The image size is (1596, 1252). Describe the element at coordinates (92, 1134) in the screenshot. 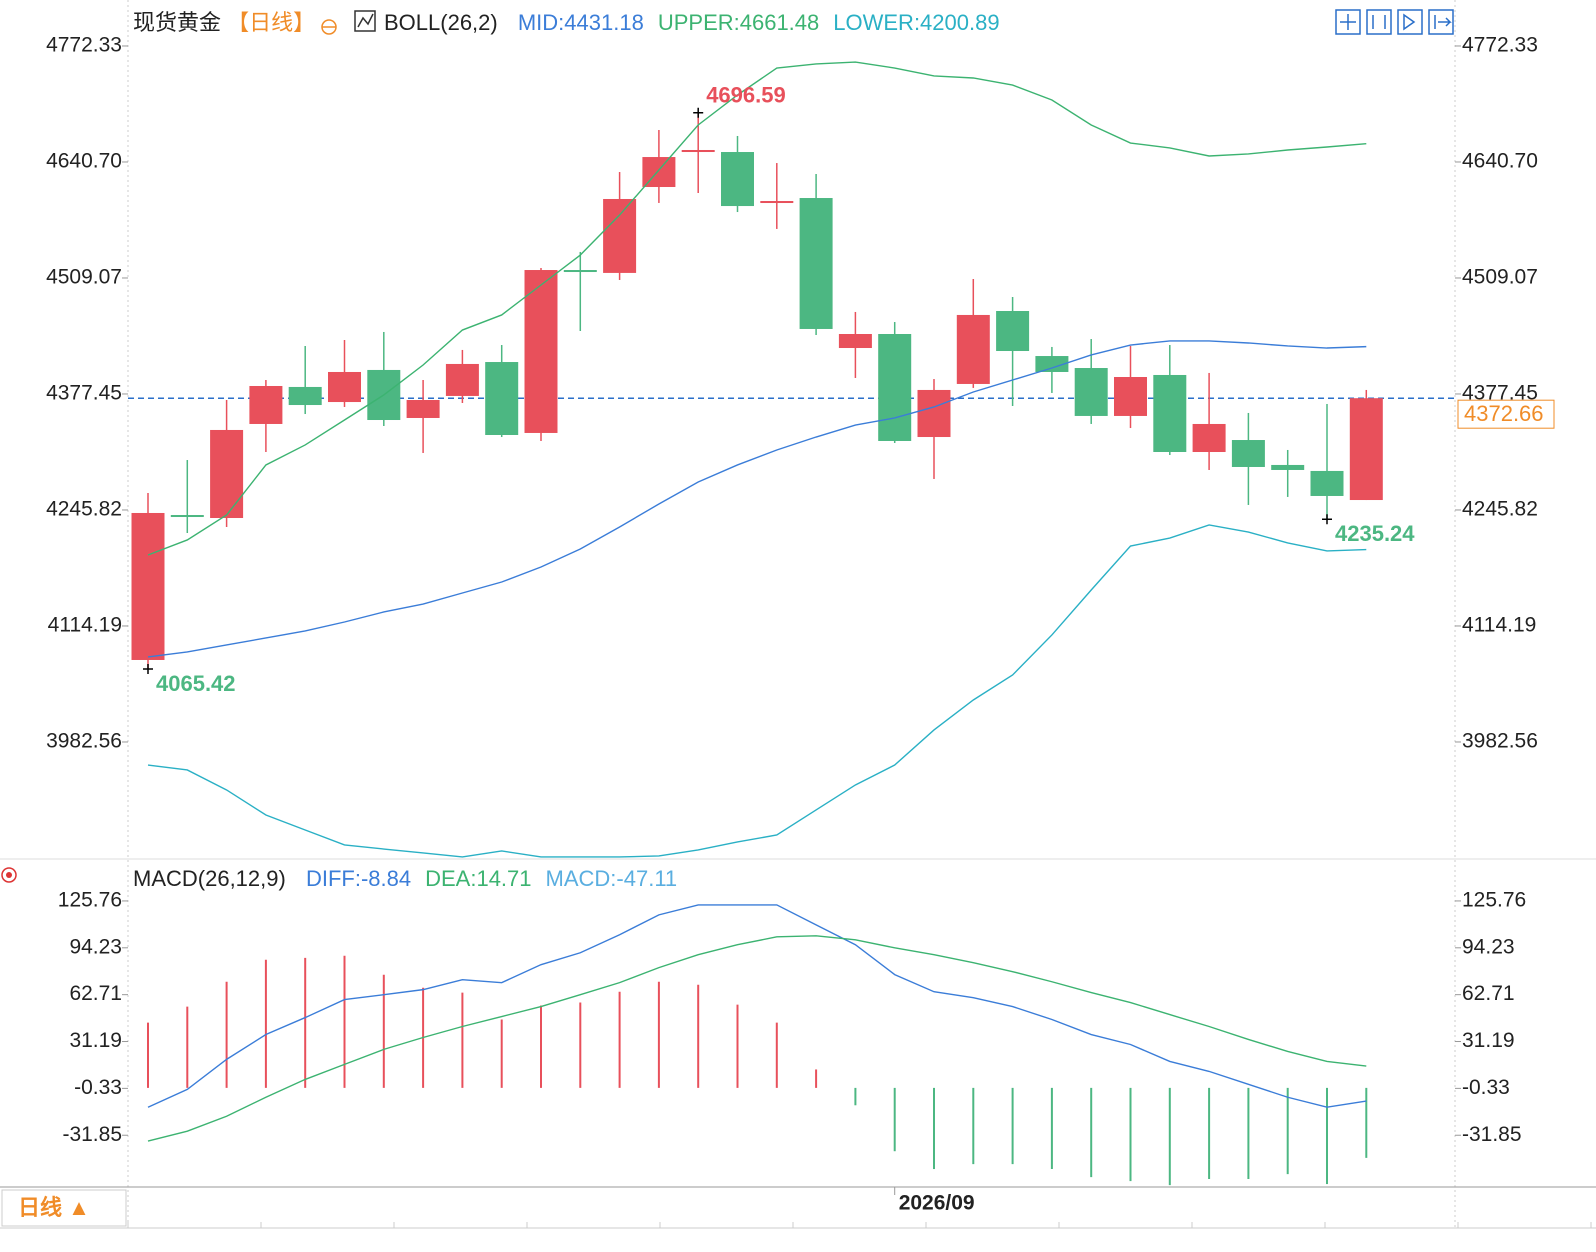

I see `y-tick-label: -31.85` at that location.